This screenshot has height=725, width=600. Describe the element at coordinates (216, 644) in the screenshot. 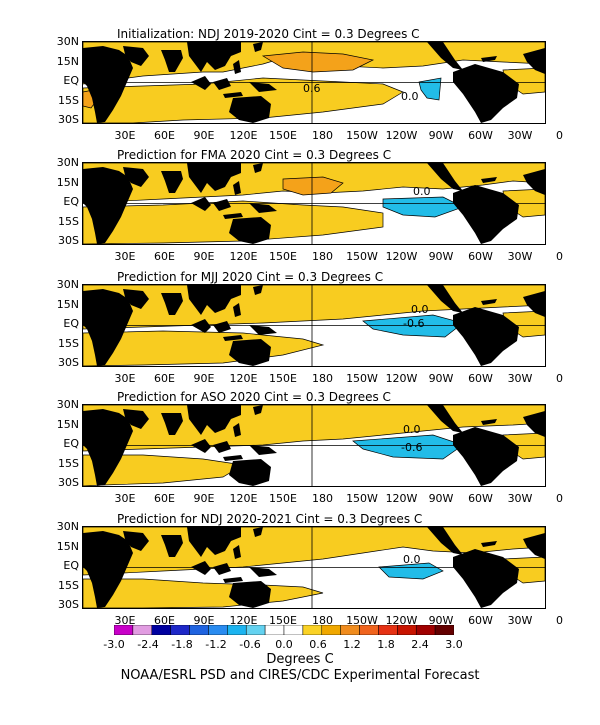

I see `colorbar-tick-label: -1.2` at that location.